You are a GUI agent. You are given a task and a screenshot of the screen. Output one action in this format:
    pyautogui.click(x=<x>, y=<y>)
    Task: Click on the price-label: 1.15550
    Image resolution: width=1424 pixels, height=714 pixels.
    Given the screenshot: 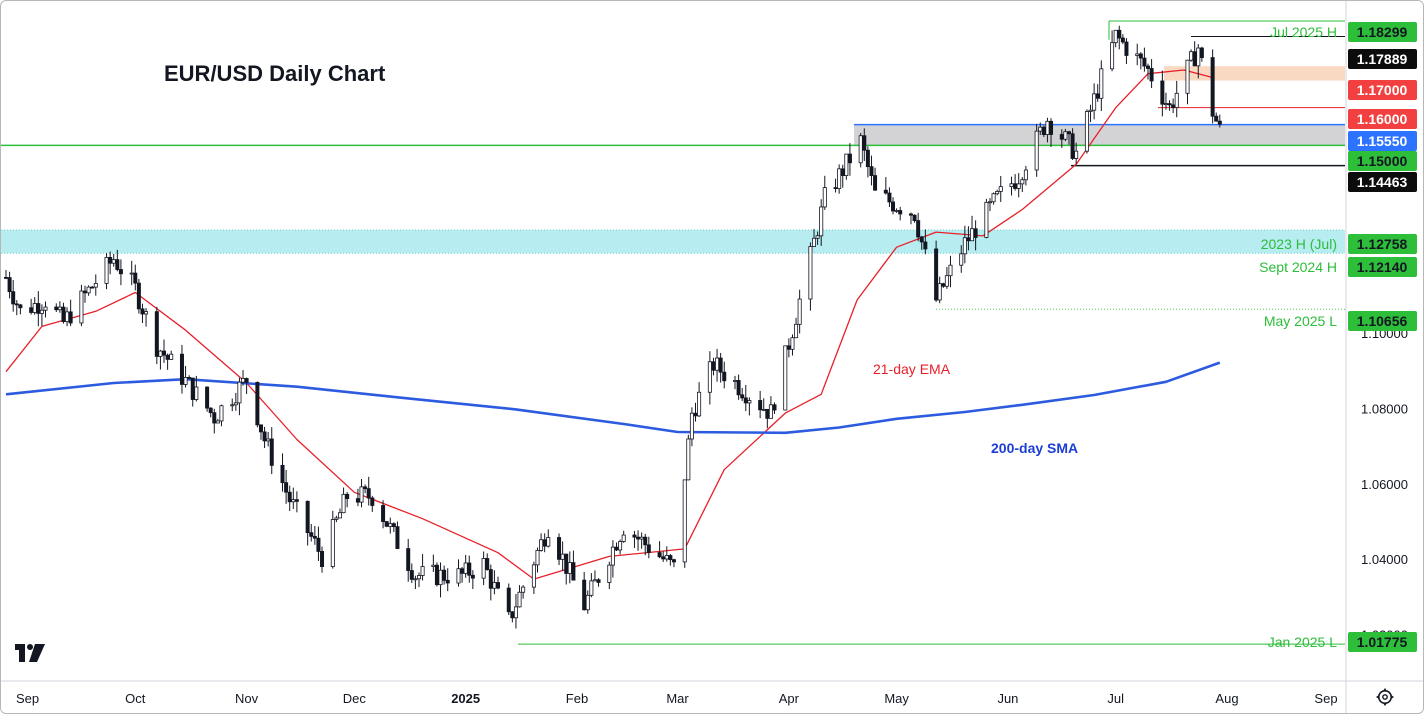 What is the action you would take?
    pyautogui.click(x=1382, y=141)
    